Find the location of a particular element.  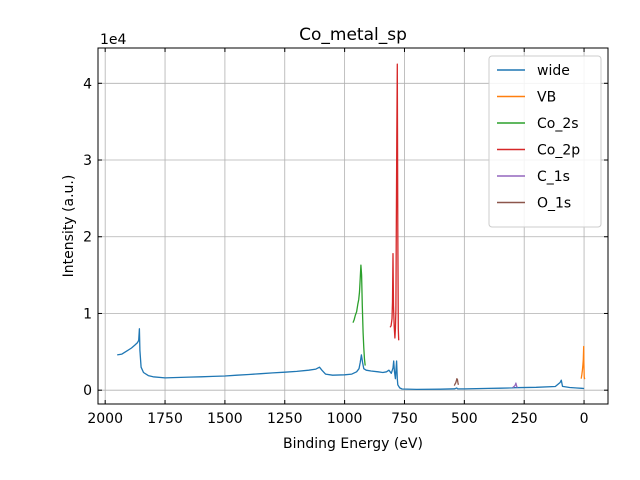

x-tick-label: 1500 is located at coordinates (225, 419).